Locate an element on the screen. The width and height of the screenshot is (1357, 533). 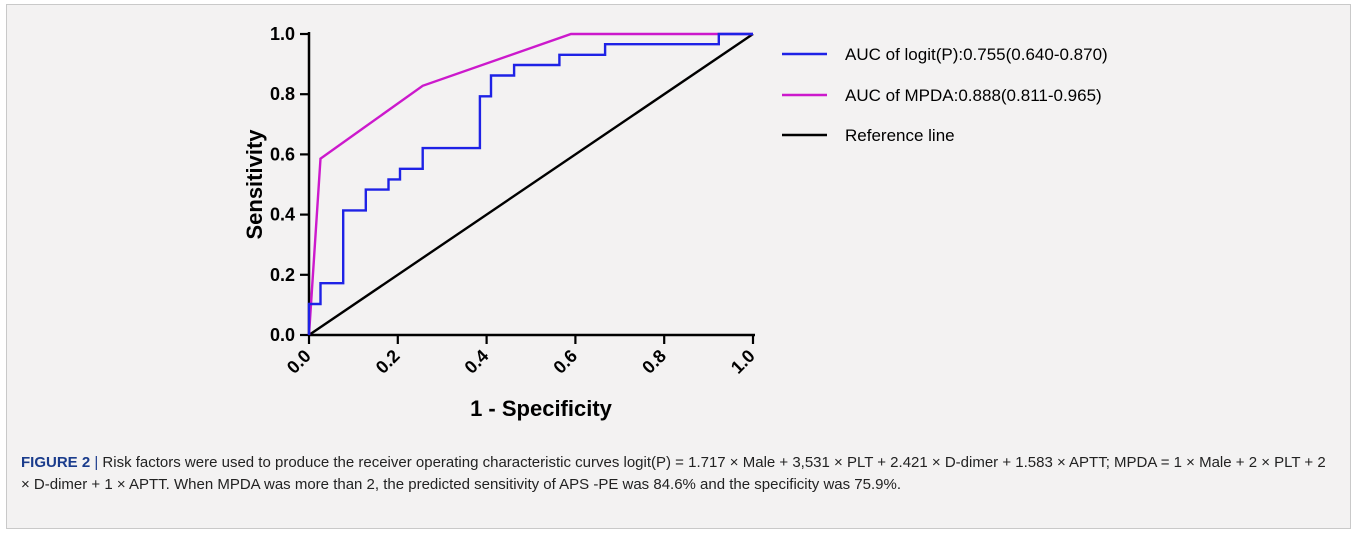
x-tick-label: 0.4 is located at coordinates (477, 362).